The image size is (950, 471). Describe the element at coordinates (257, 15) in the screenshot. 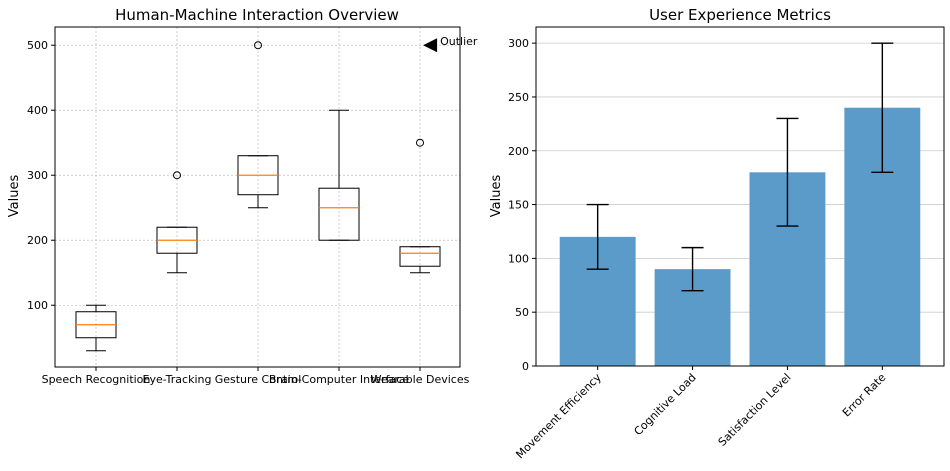

I see `chart-title: Human-Machine Interaction Overview` at that location.